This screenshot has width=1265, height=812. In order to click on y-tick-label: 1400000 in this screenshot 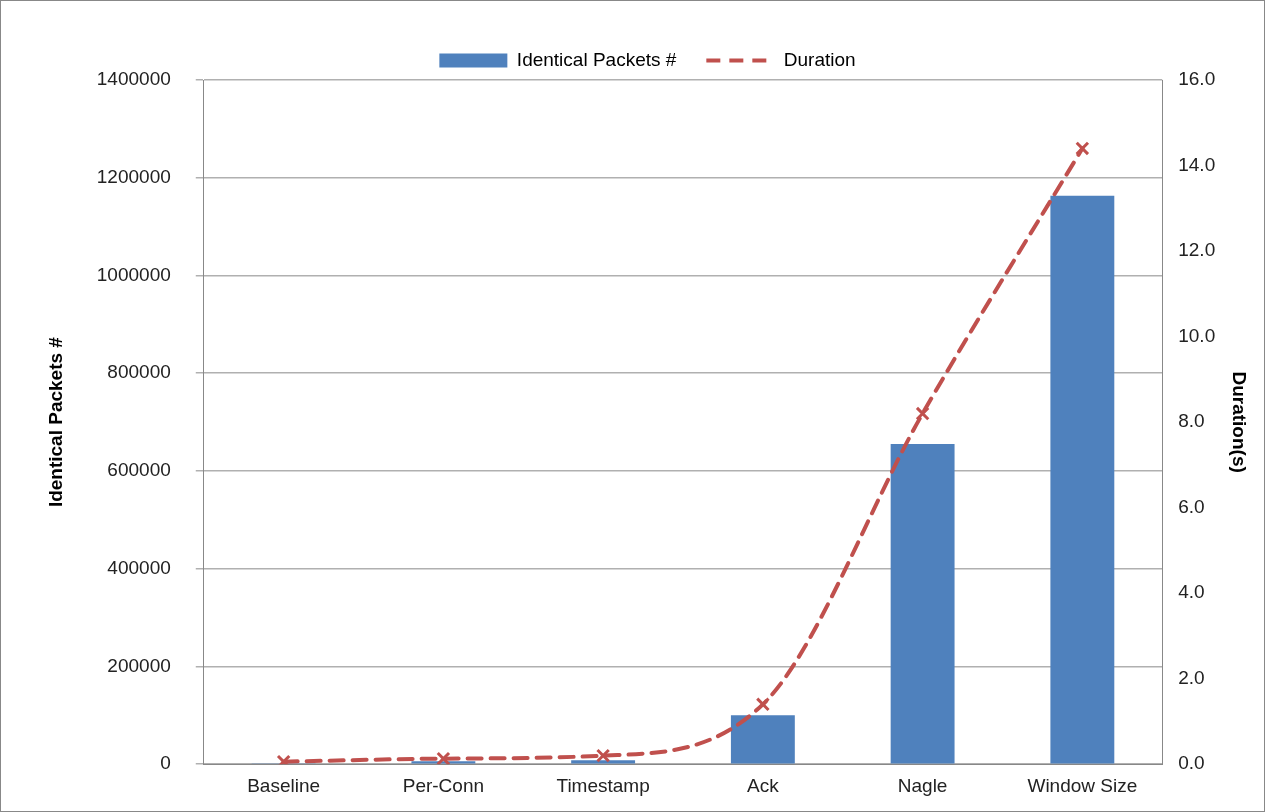, I will do `click(133, 79)`.